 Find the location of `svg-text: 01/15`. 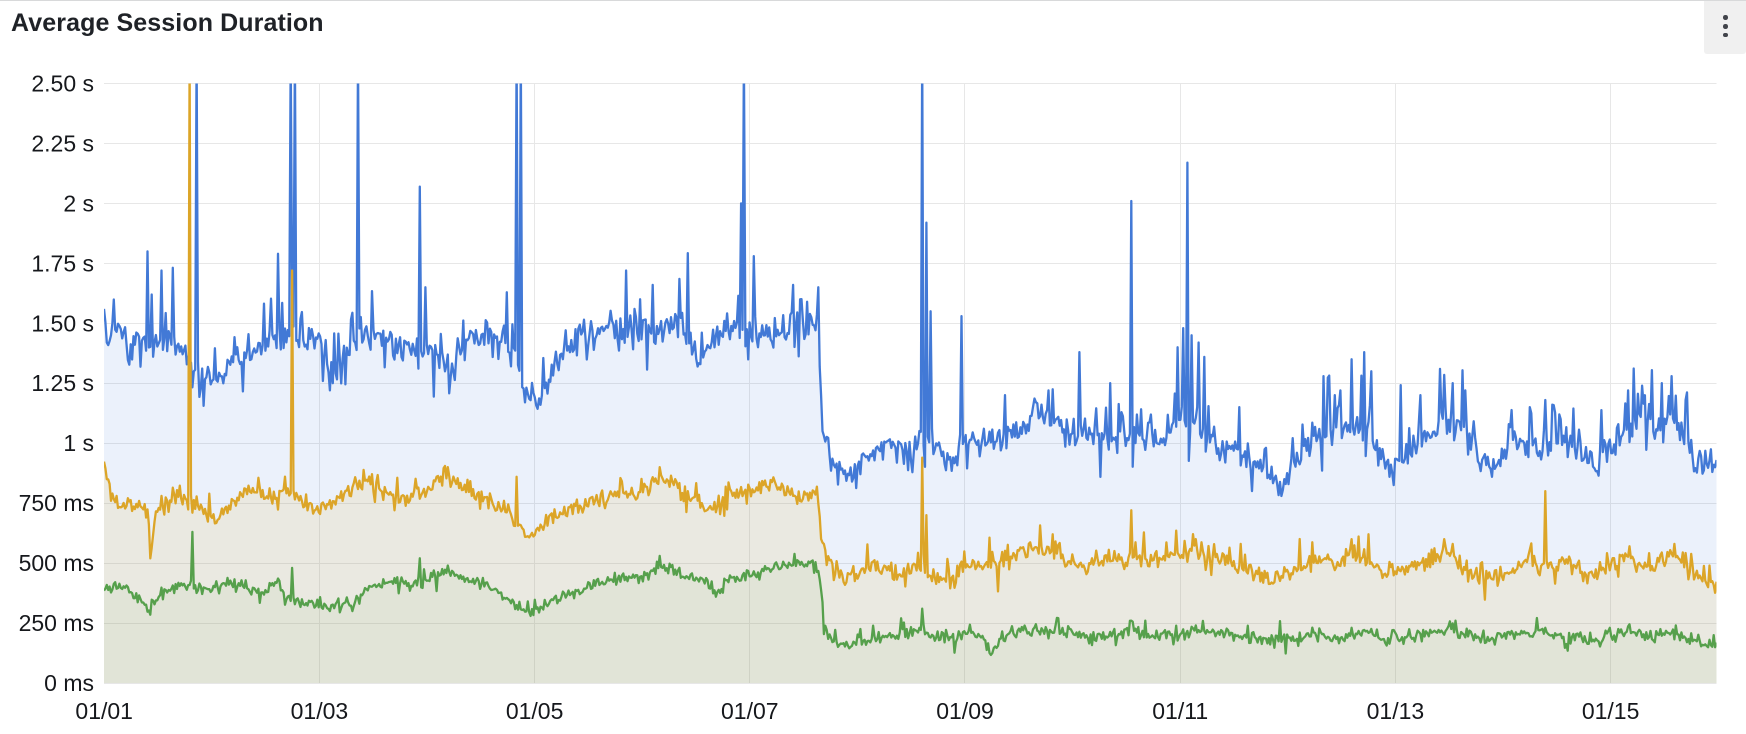

svg-text: 01/15 is located at coordinates (1611, 711).